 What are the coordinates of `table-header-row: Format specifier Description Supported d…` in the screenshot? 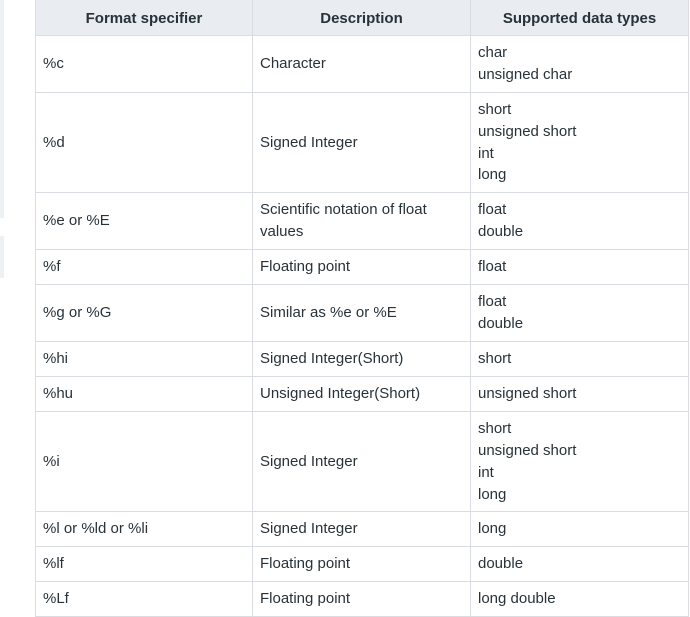 It's located at (362, 18).